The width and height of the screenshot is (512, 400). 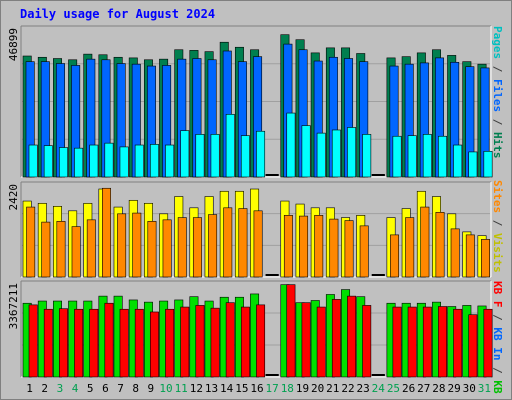 What do you see at coordinates (393, 388) in the screenshot?
I see `x-tick-label: 25` at bounding box center [393, 388].